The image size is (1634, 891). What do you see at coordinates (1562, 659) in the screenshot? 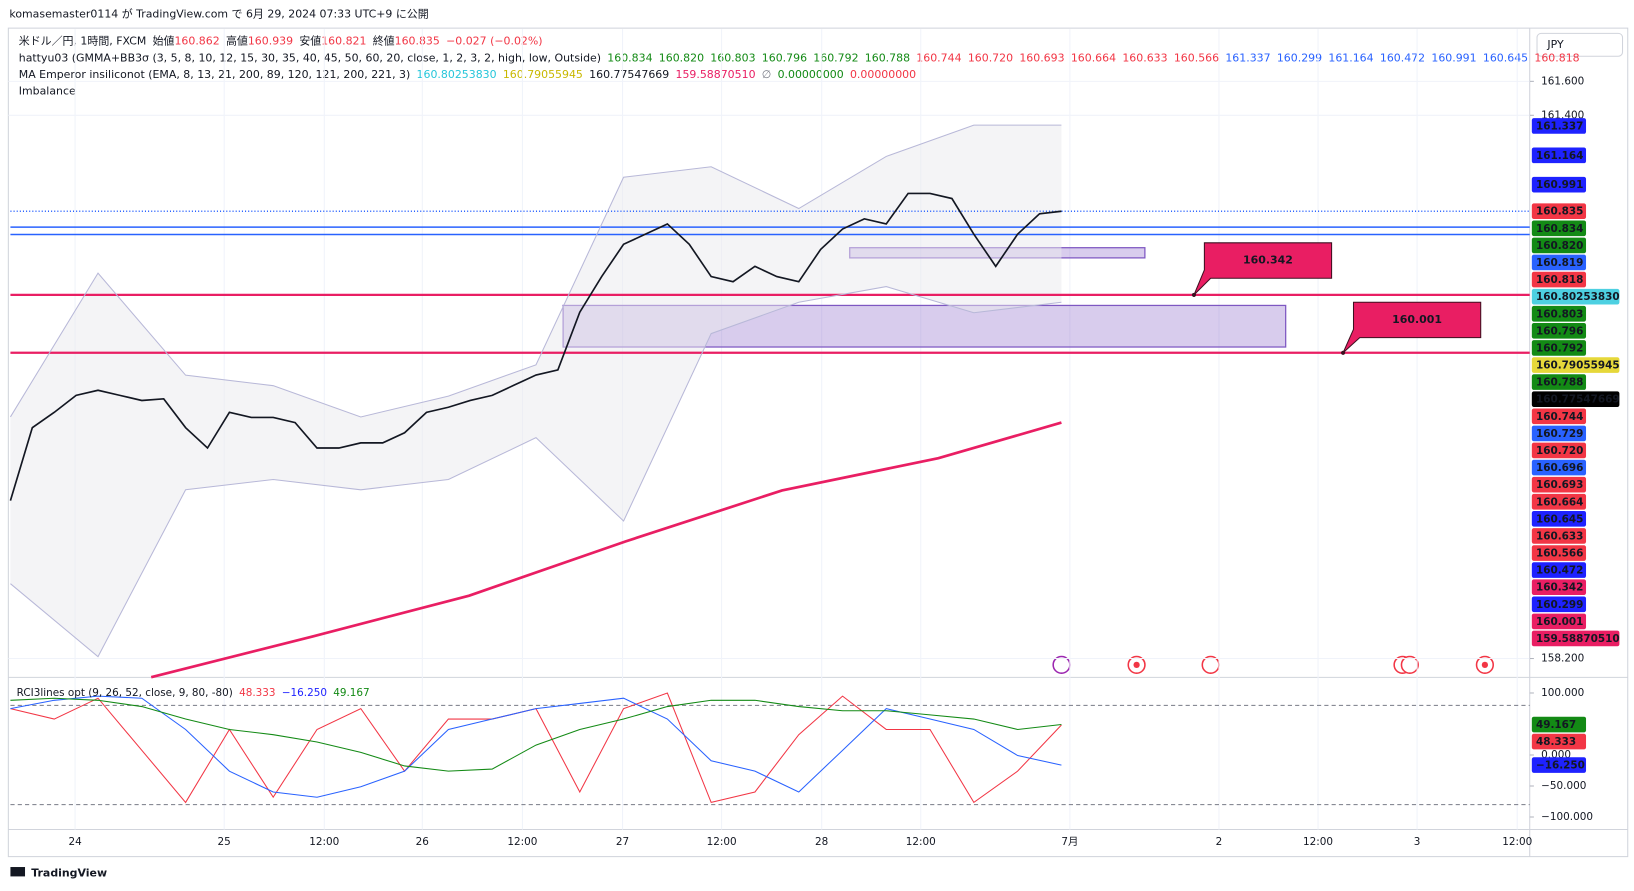
I see `y-tick-label: 158.200` at bounding box center [1562, 659].